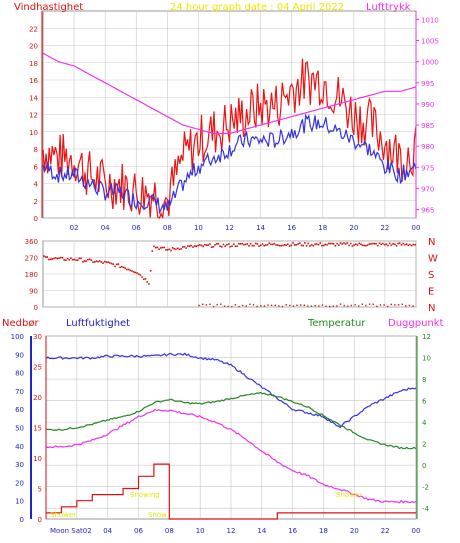 Image resolution: width=460 pixels, height=543 pixels. Describe the element at coordinates (31, 242) in the screenshot. I see `direction-tick-label: 360` at that location.